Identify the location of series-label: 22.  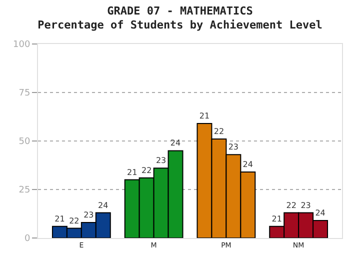
(74, 221).